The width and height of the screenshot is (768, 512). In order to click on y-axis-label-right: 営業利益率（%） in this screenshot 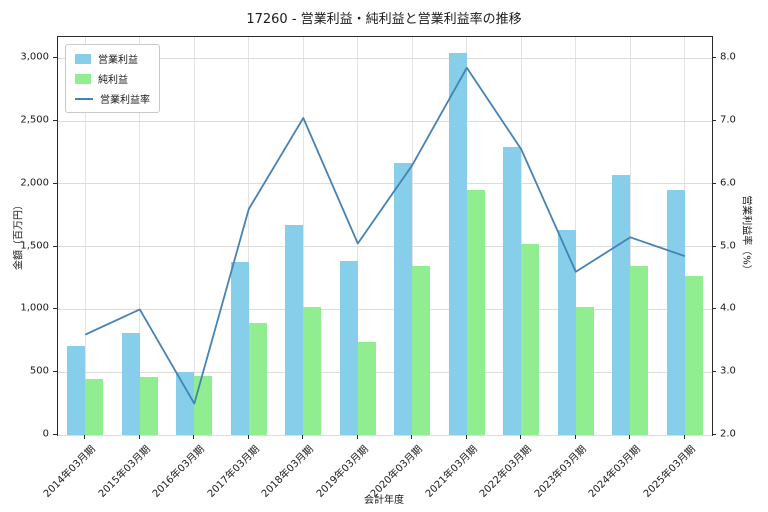, I will do `click(746, 235)`.